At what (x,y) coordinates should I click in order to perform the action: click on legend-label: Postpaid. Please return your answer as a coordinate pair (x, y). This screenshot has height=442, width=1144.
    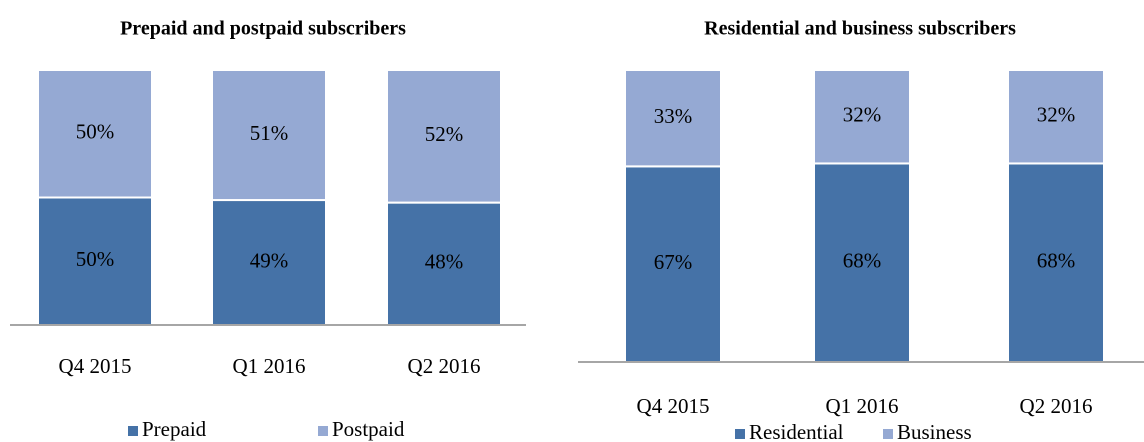
    Looking at the image, I should click on (368, 429).